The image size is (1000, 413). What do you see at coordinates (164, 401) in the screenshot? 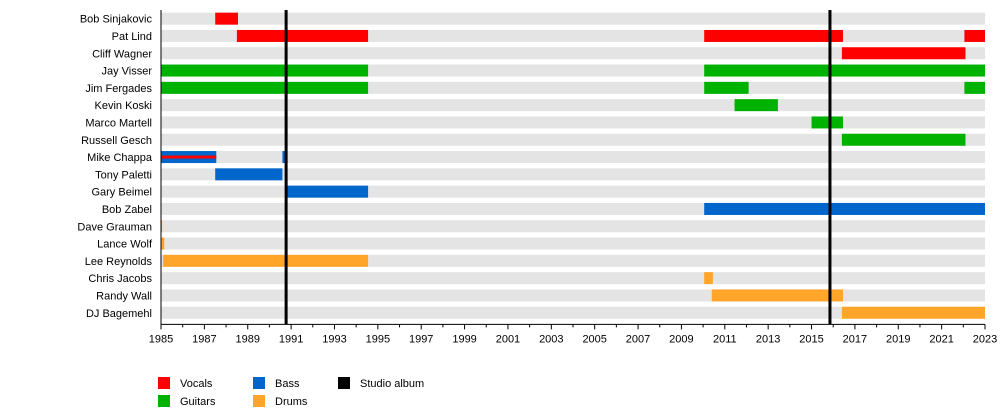
I see `legend-swatch-guitars` at bounding box center [164, 401].